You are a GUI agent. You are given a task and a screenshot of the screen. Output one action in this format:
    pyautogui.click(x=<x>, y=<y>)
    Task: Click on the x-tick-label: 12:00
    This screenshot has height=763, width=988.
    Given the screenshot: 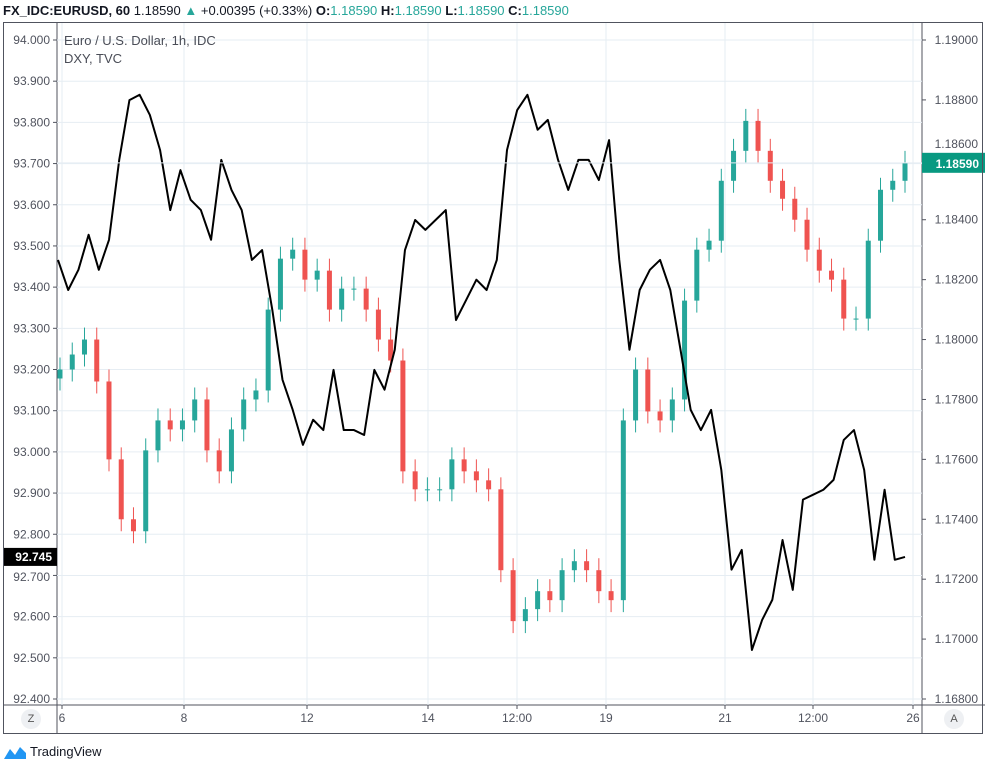 What is the action you would take?
    pyautogui.click(x=517, y=718)
    